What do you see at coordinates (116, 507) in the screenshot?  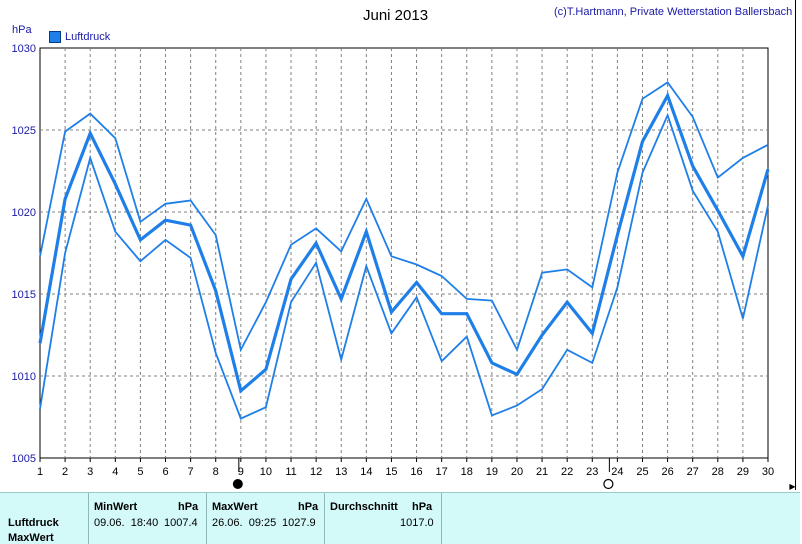 I see `min-header: MinWert` at bounding box center [116, 507].